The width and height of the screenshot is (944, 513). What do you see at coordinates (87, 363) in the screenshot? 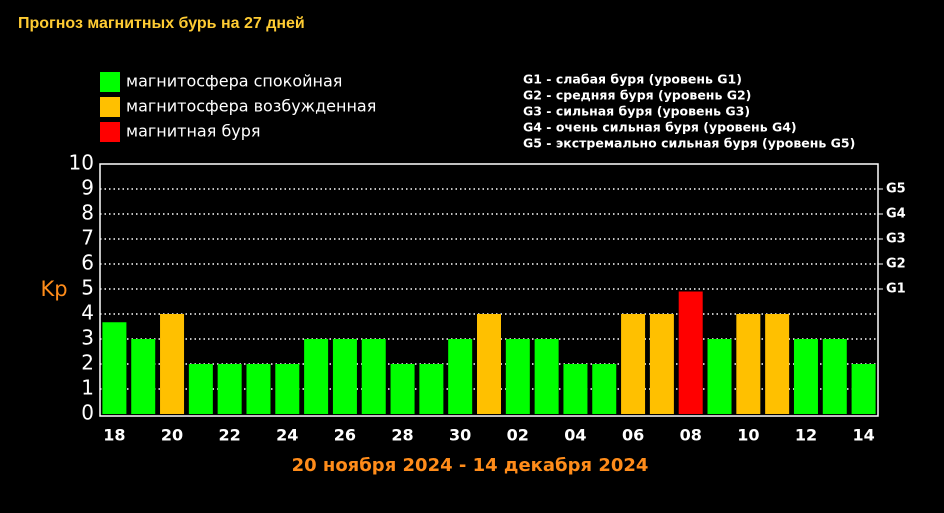
I see `y-tick-label: 2` at bounding box center [87, 363].